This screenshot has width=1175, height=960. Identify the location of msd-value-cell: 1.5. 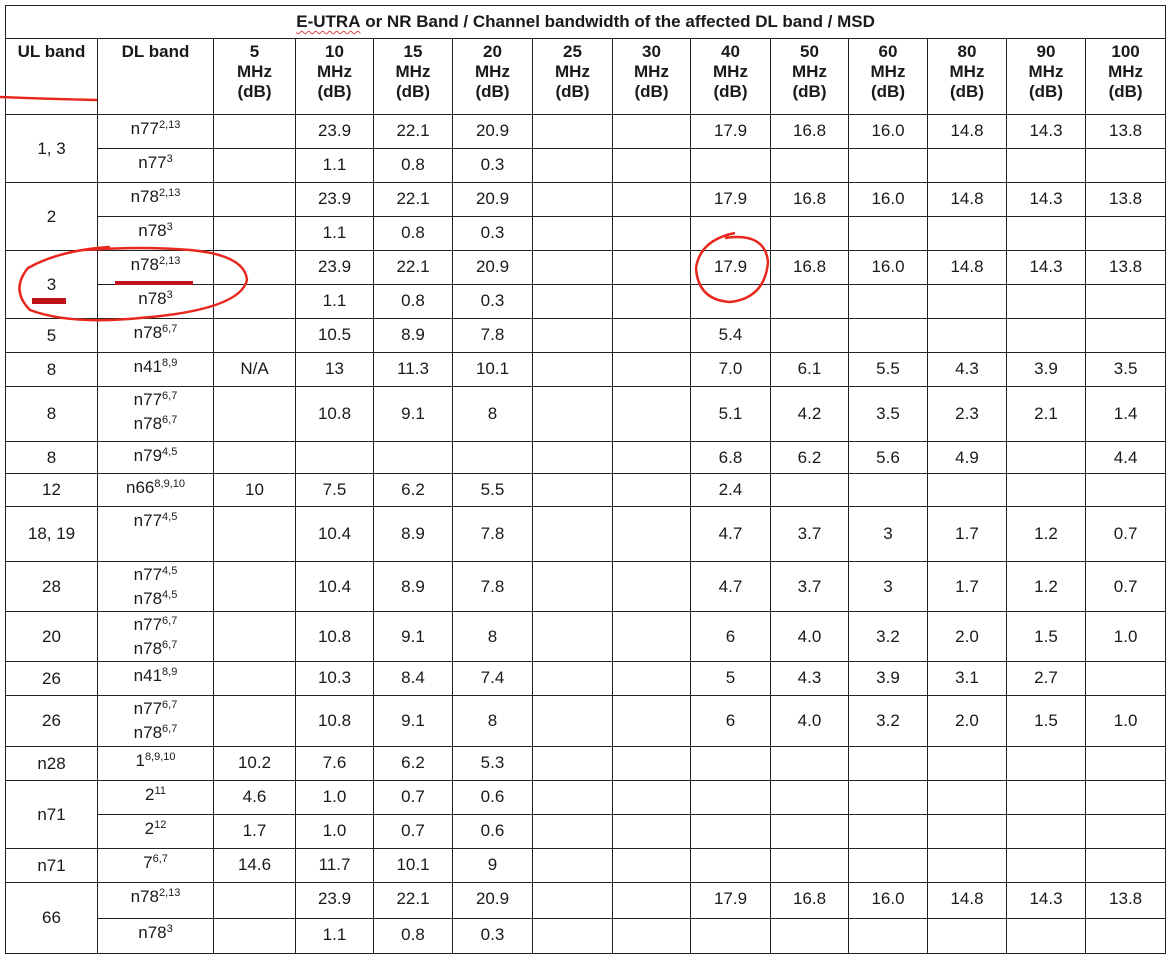
(1046, 636).